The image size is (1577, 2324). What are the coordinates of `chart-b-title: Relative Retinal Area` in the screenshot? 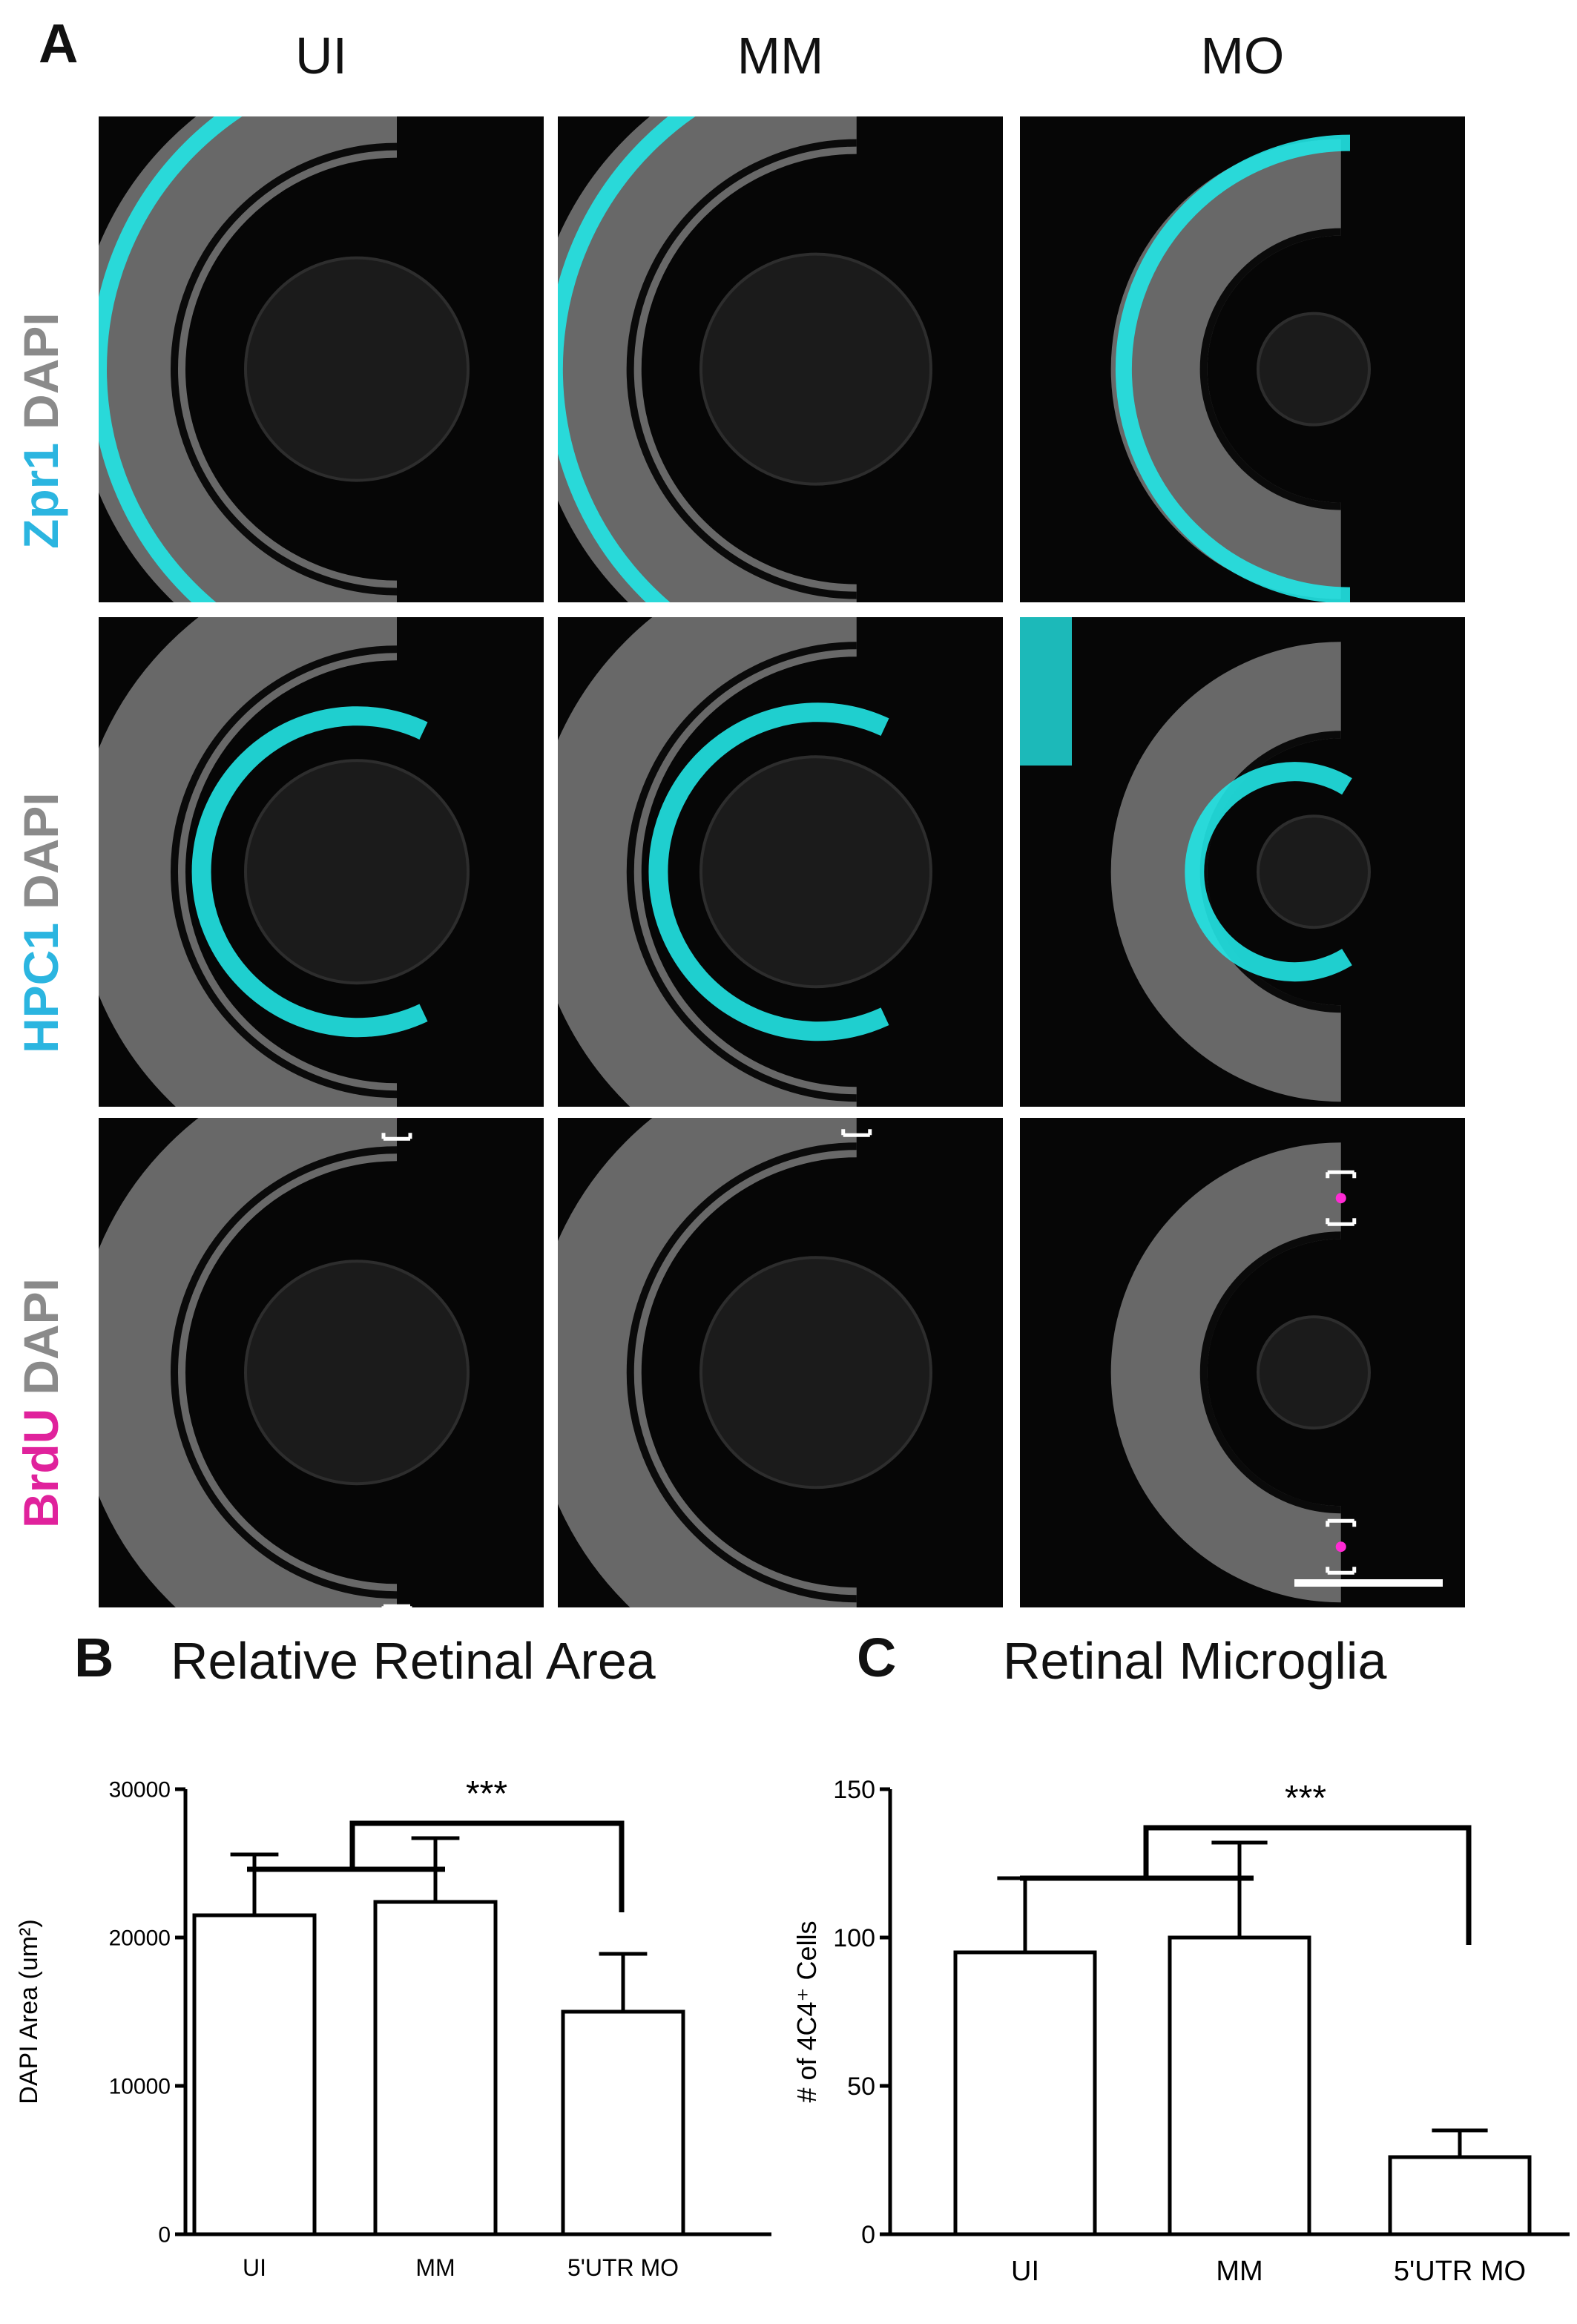 It's located at (413, 1661).